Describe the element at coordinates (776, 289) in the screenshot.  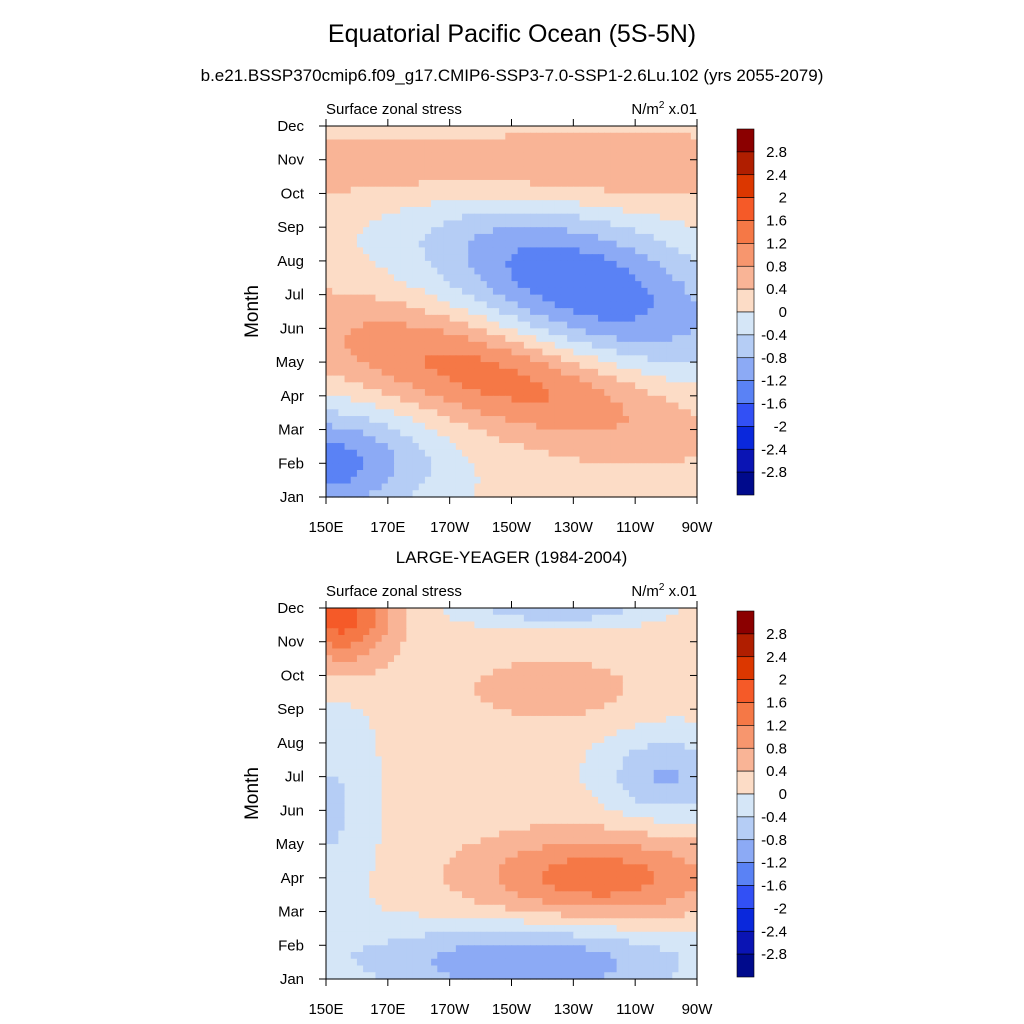
I see `colorbar-label: 0.4` at that location.